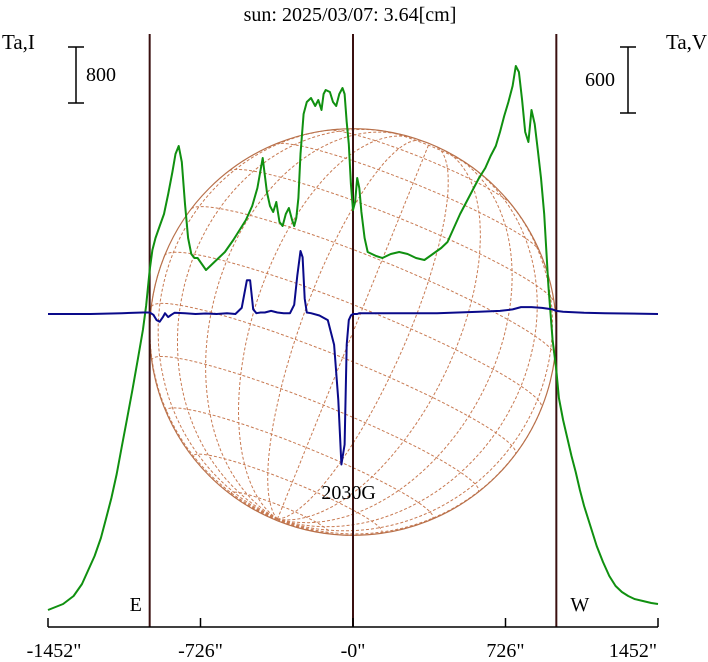 The image size is (708, 662). Describe the element at coordinates (136, 605) in the screenshot. I see `limb-marker-label: E` at that location.